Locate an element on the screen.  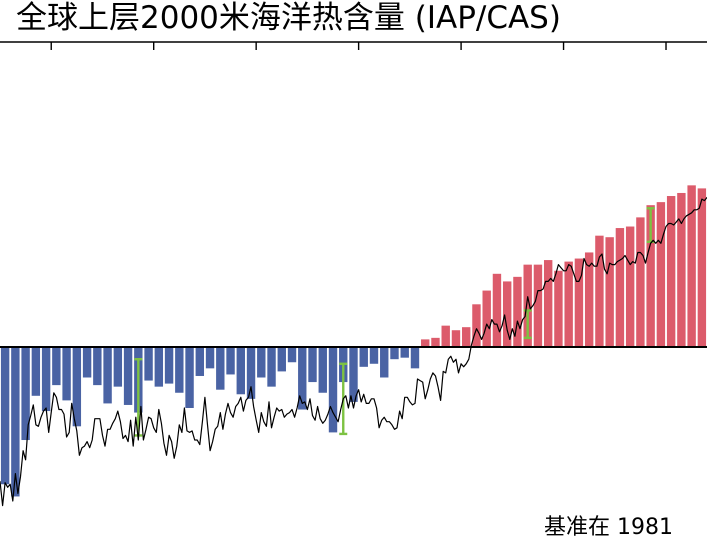
bar-1996 is located at coordinates (425, 343).